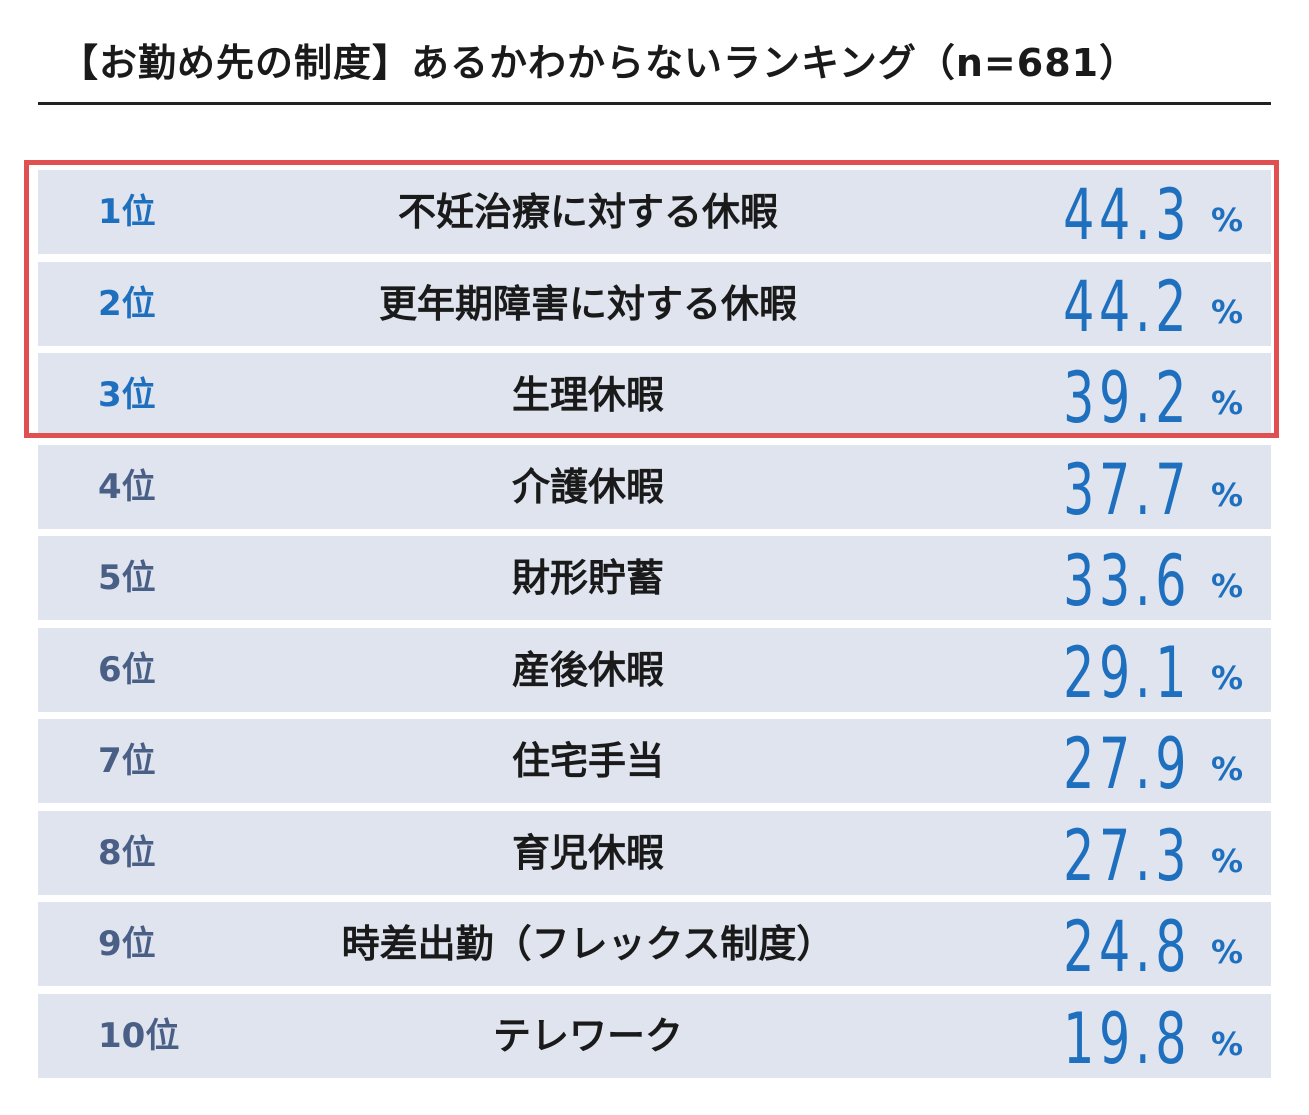 The image size is (1309, 1115). Describe the element at coordinates (587, 669) in the screenshot. I see `item-label: 産後休暇` at that location.